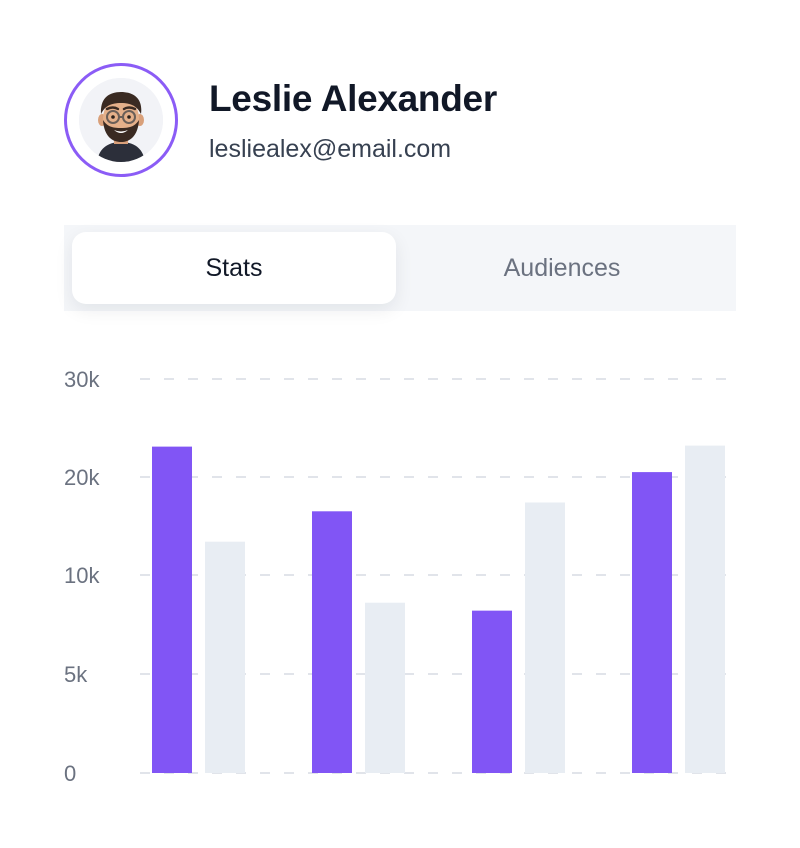 The width and height of the screenshot is (800, 848). What do you see at coordinates (70, 773) in the screenshot?
I see `y-tick-label: 0` at bounding box center [70, 773].